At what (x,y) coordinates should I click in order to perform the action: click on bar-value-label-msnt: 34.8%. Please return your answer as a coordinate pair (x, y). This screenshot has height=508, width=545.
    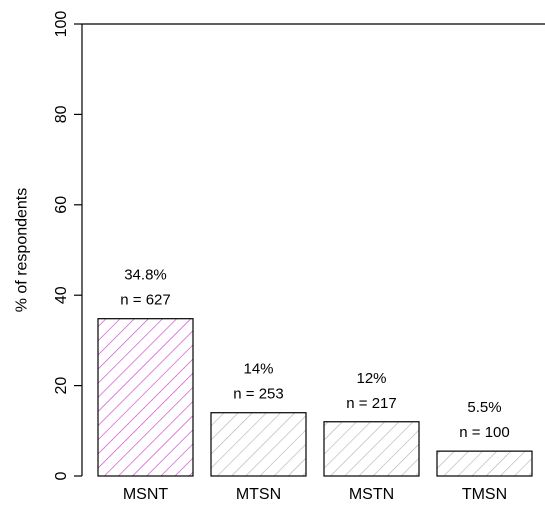
    Looking at the image, I should click on (145, 275).